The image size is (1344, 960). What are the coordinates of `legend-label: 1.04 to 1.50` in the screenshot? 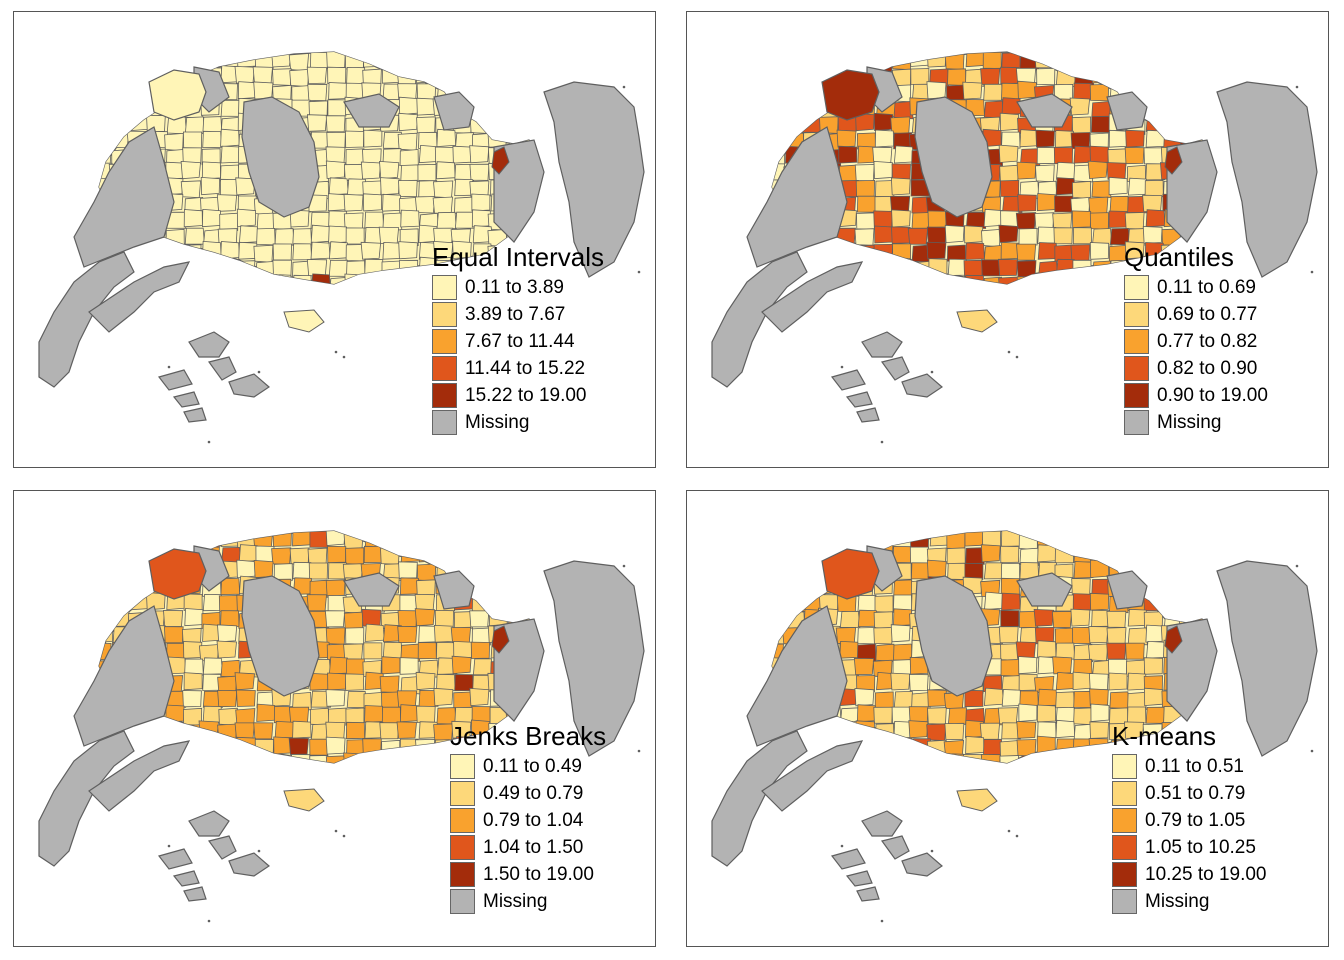 It's located at (533, 847).